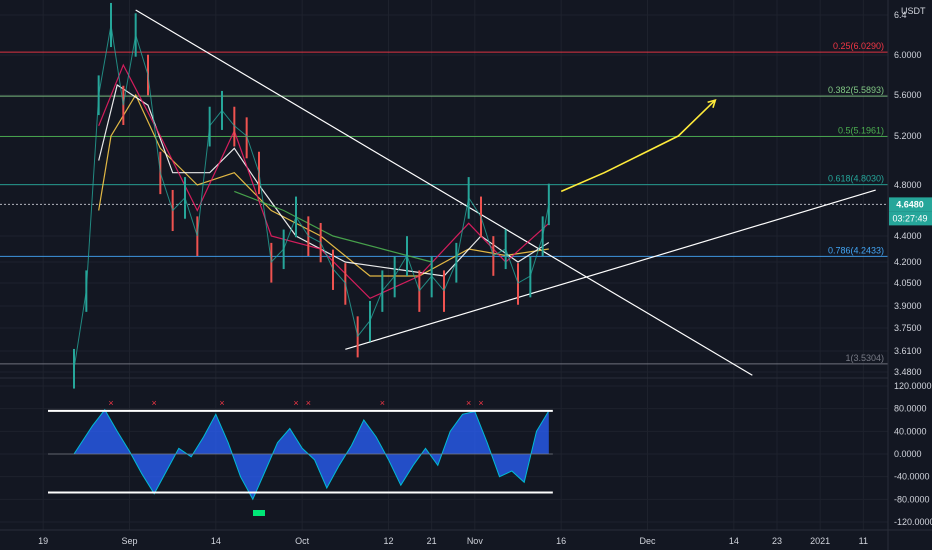  Describe the element at coordinates (908, 55) in the screenshot. I see `price-tick-label: 6.0000` at that location.